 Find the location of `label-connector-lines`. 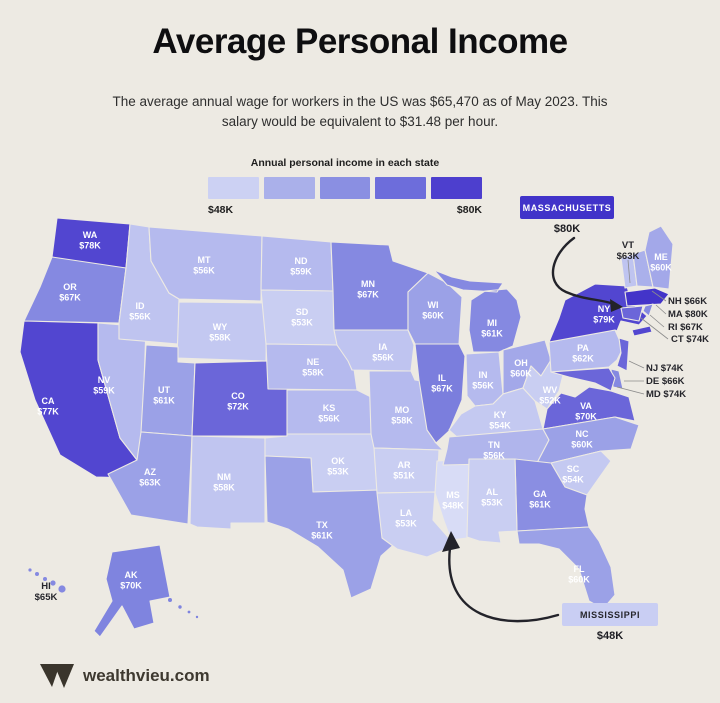

label-connector-lines is located at coordinates (642, 327).